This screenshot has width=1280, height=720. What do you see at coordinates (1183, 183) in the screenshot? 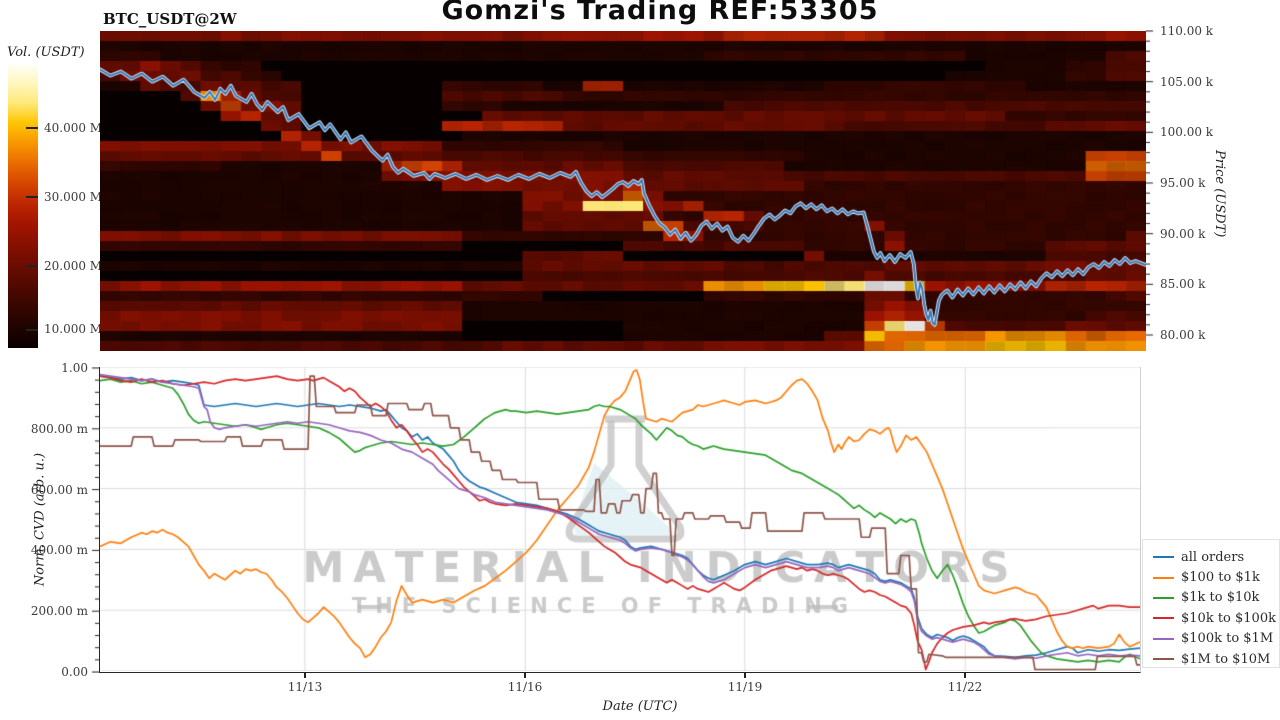
I see `price-tick-95k: 95.00 k` at bounding box center [1183, 183].